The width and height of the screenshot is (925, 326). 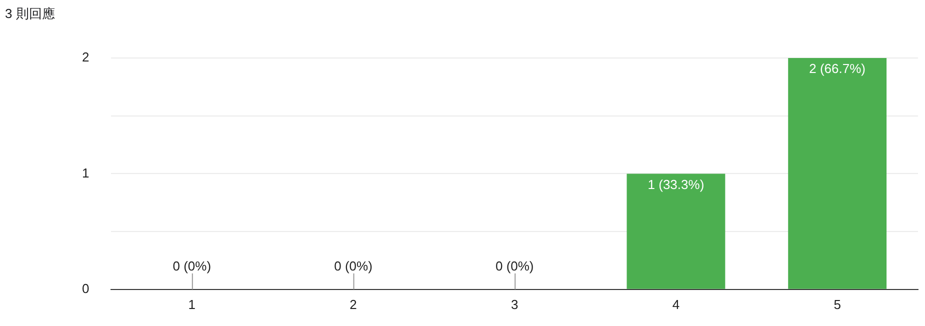 What do you see at coordinates (837, 68) in the screenshot?
I see `data-label: 2 (66.7%)` at bounding box center [837, 68].